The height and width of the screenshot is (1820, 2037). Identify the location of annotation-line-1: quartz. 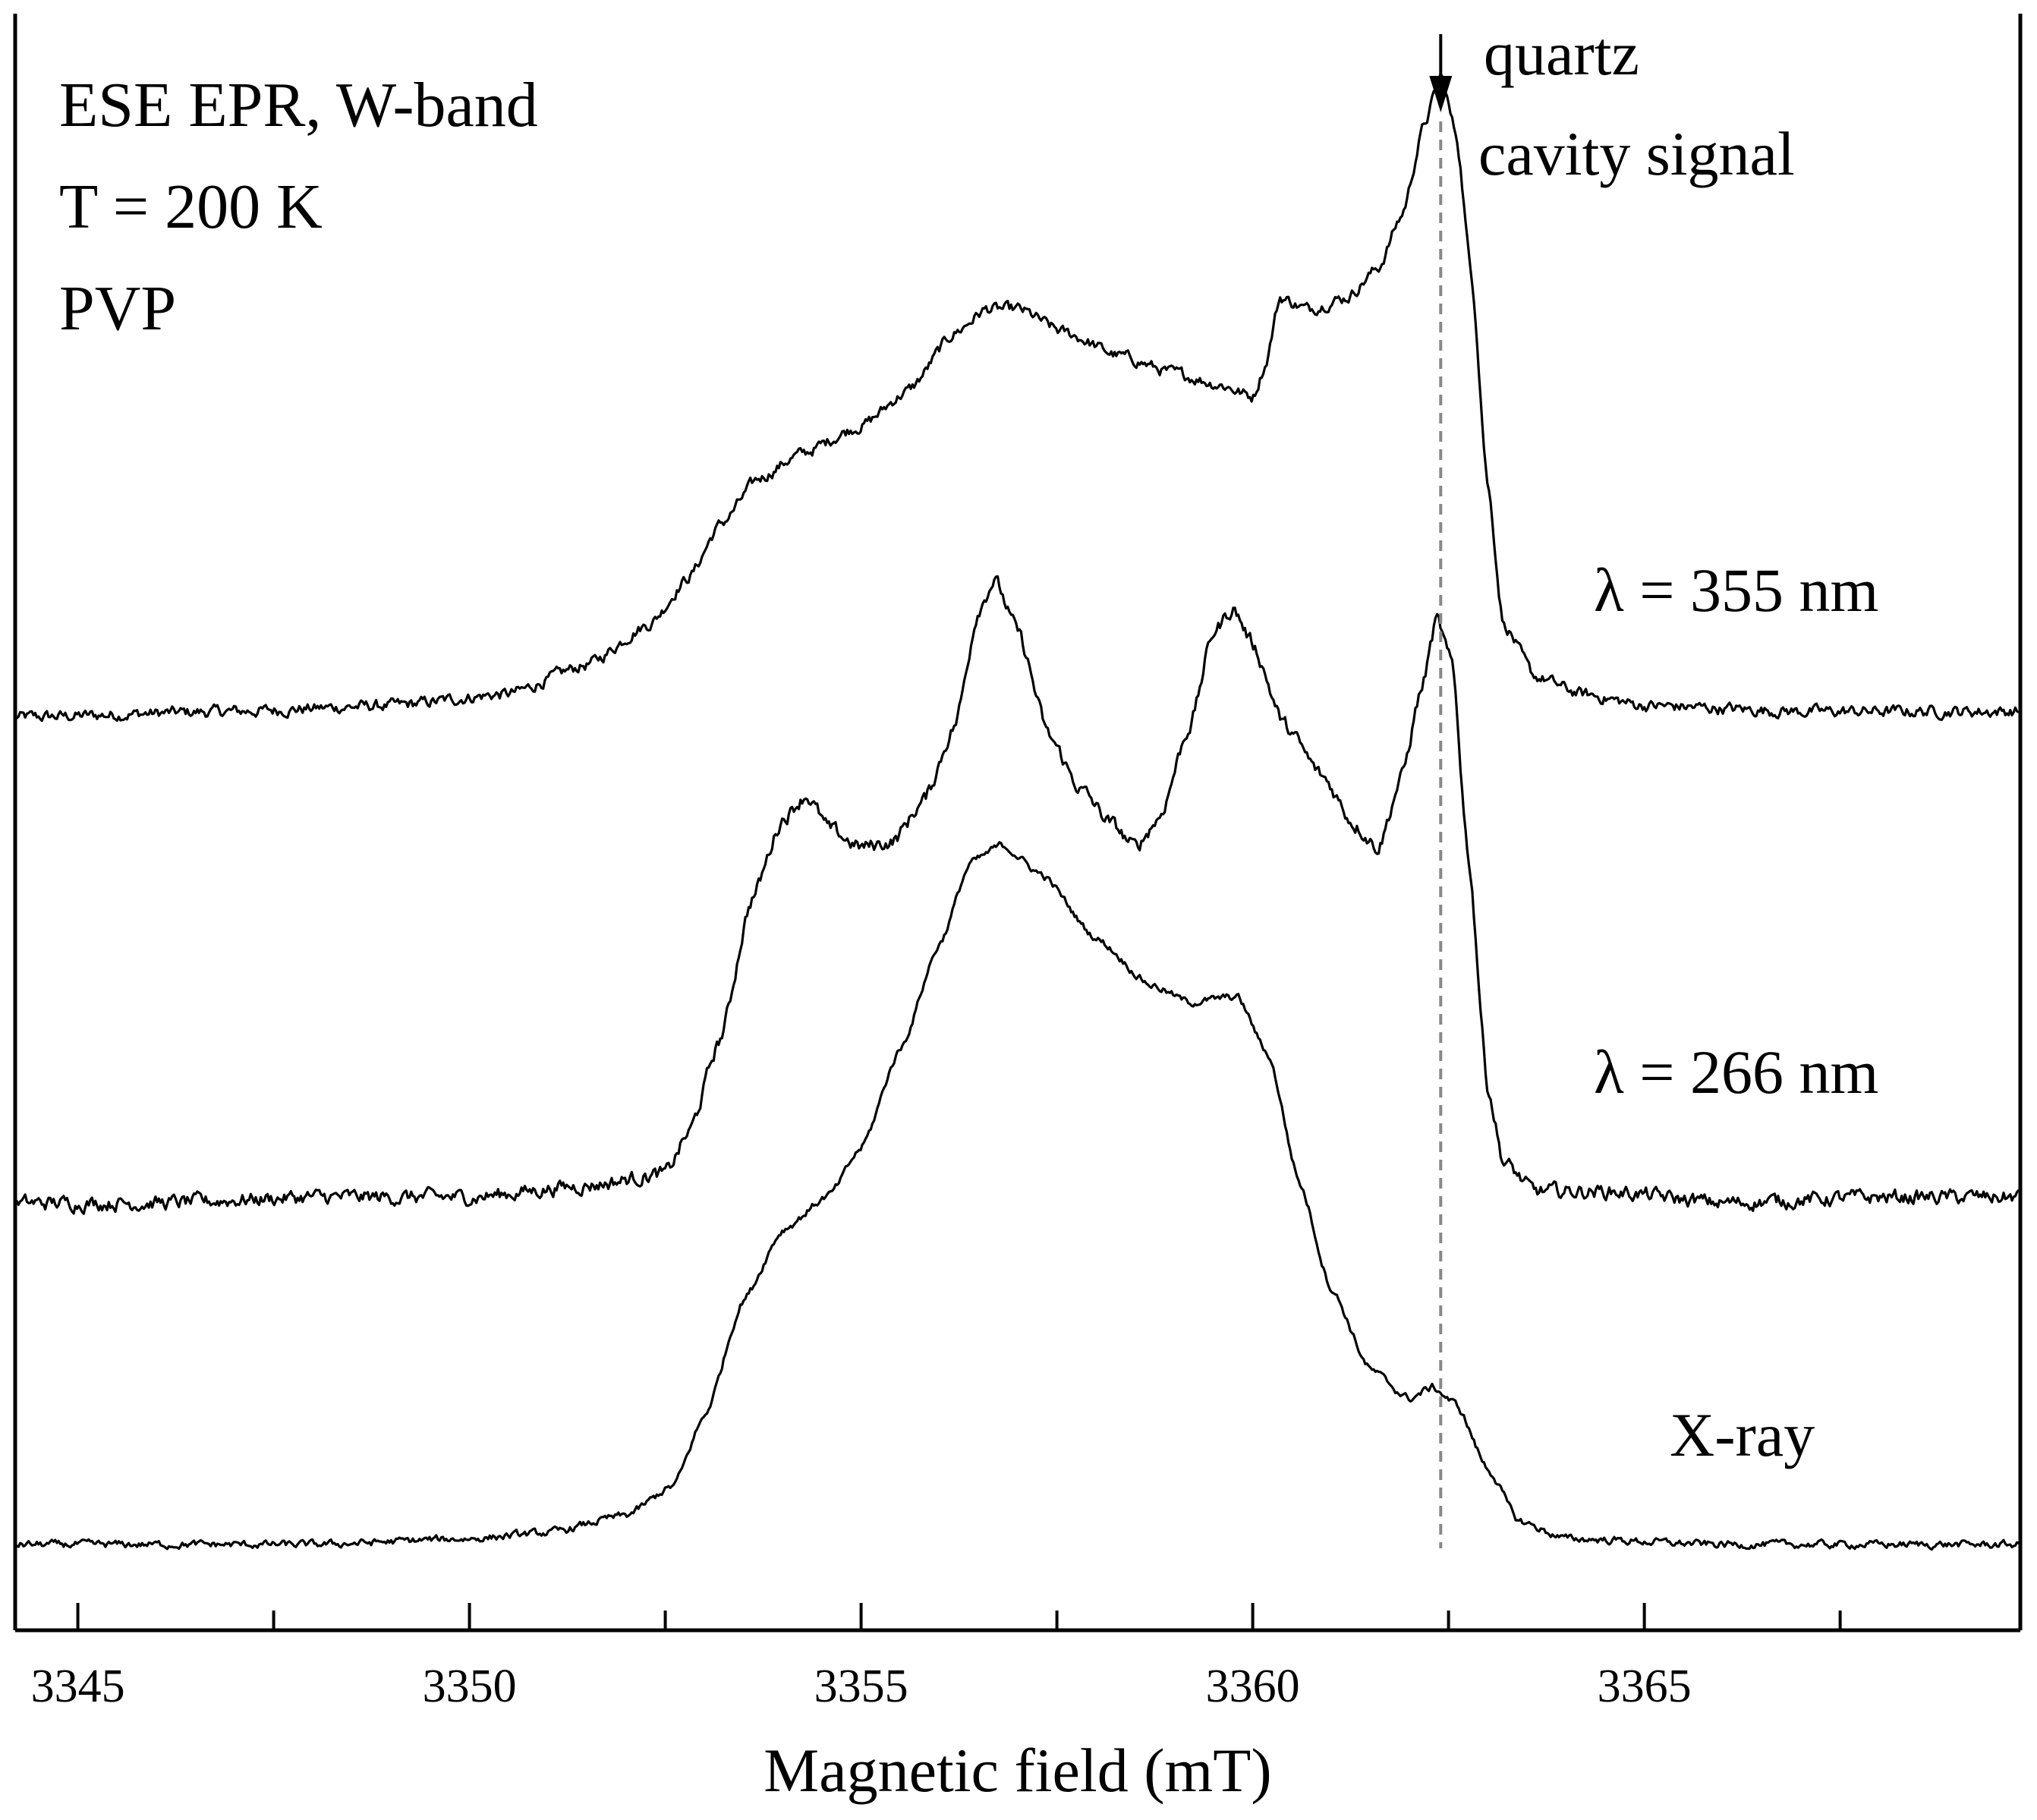
(1562, 53).